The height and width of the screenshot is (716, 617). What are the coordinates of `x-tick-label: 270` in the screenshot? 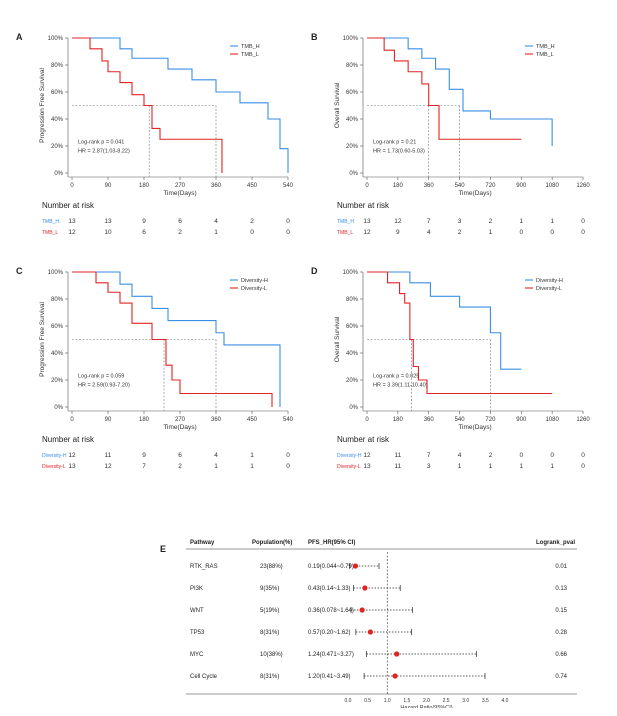 It's located at (180, 420).